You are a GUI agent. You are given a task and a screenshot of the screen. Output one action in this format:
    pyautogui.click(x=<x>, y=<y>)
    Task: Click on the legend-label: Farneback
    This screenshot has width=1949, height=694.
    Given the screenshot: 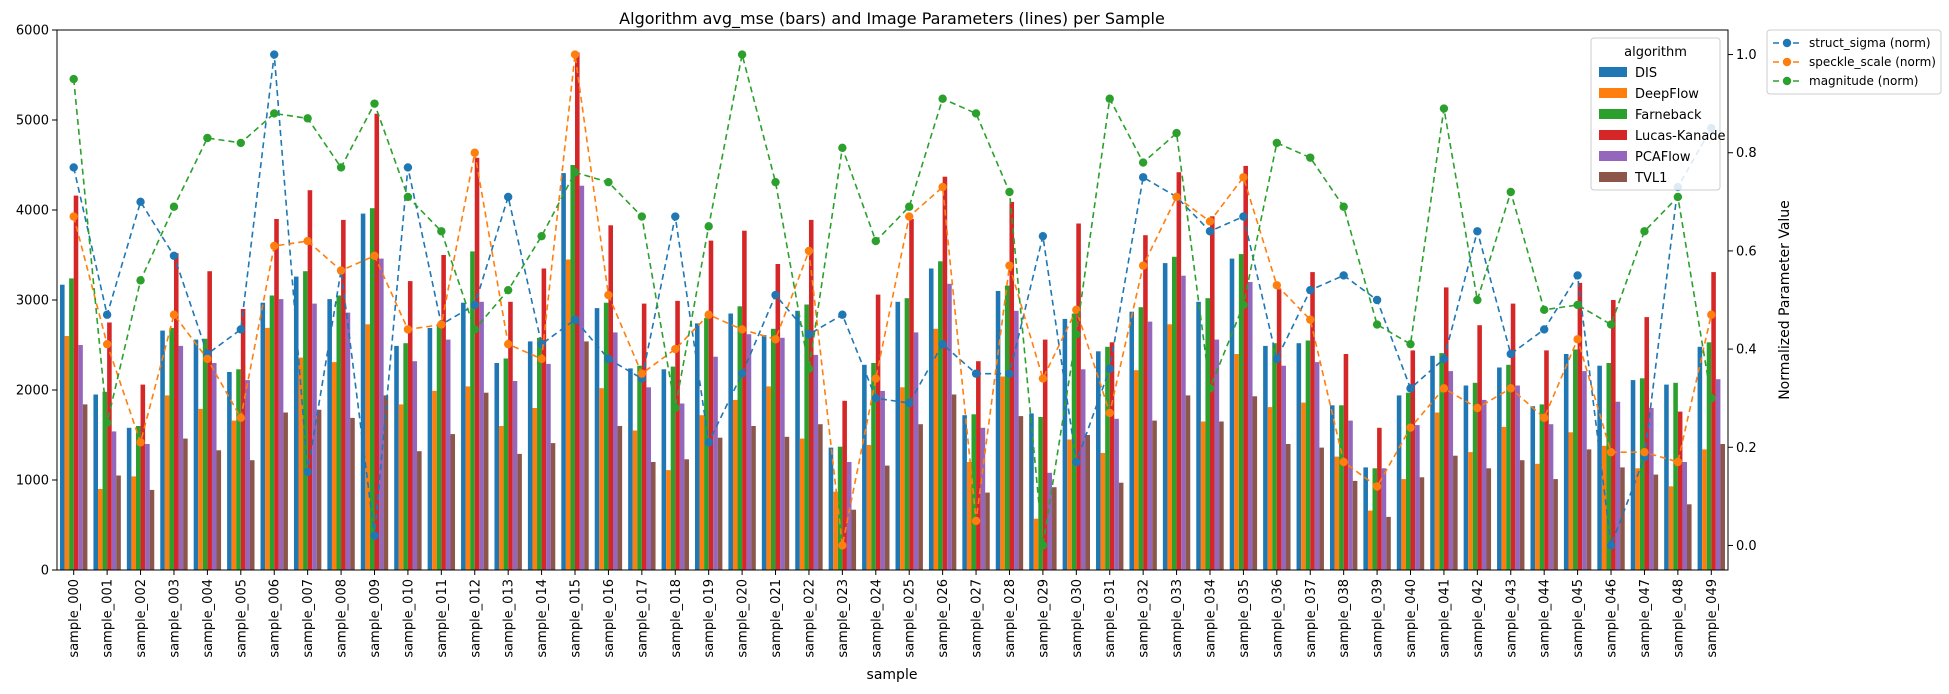 What is the action you would take?
    pyautogui.click(x=1668, y=115)
    